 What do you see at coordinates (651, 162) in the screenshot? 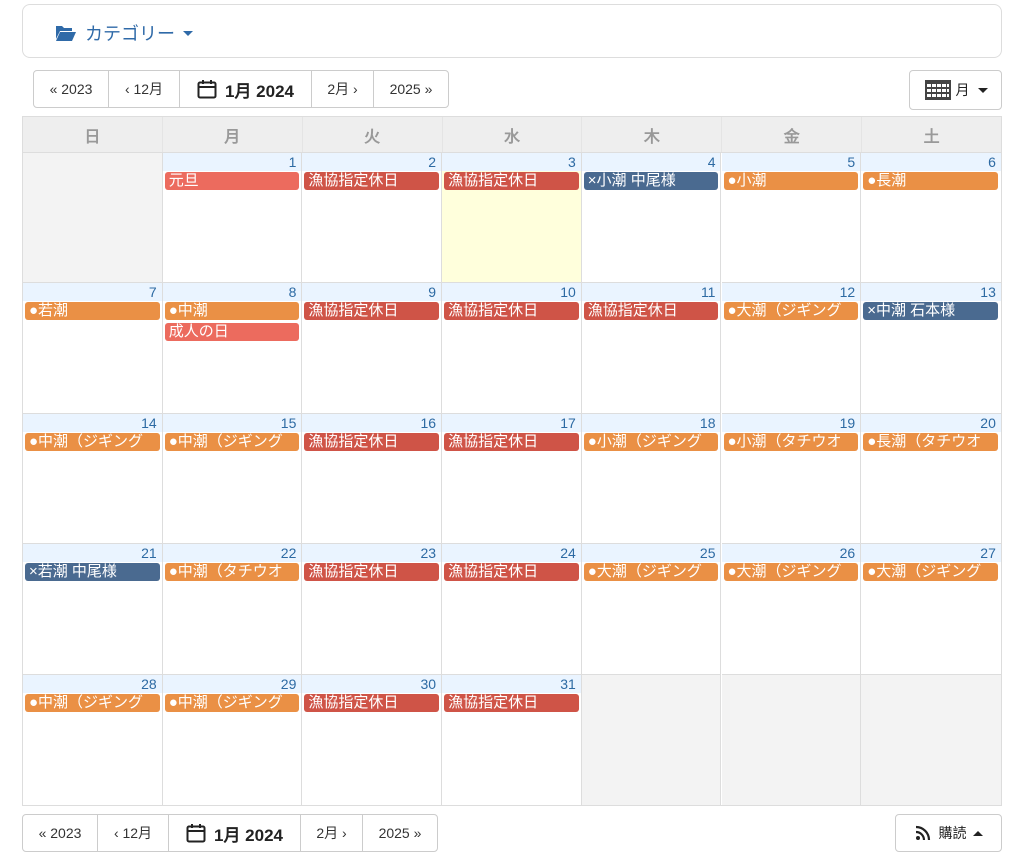
I see `day-number: 4` at bounding box center [651, 162].